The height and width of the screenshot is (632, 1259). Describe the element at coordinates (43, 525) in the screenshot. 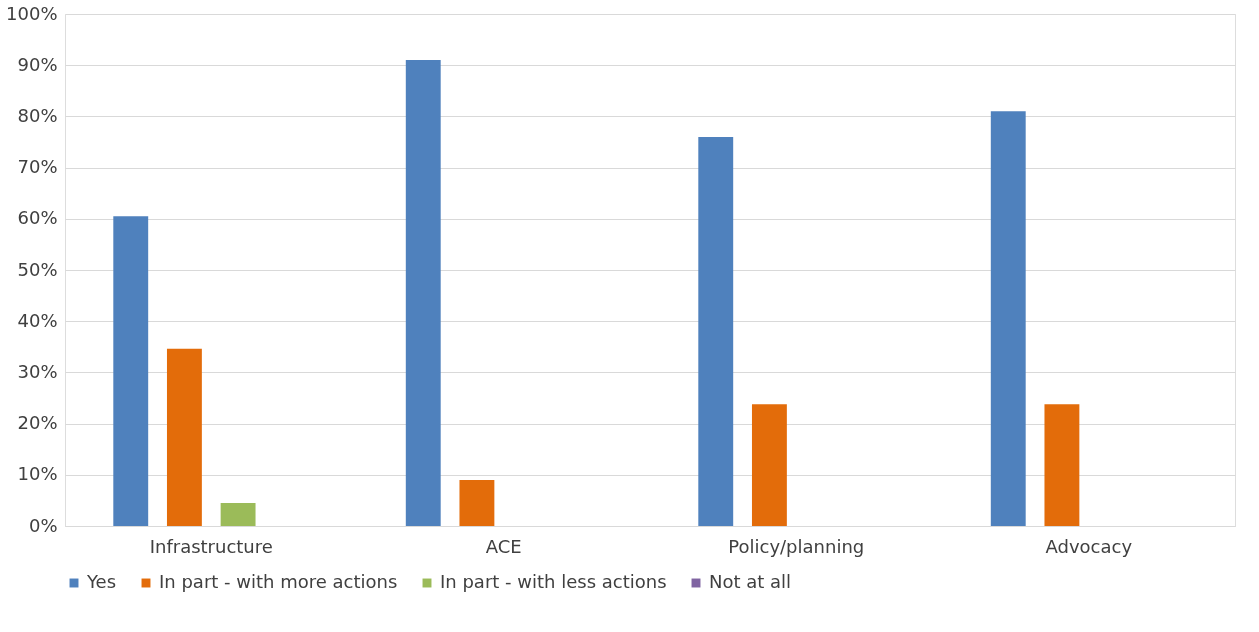

I see `y-tick-label: 0%` at that location.